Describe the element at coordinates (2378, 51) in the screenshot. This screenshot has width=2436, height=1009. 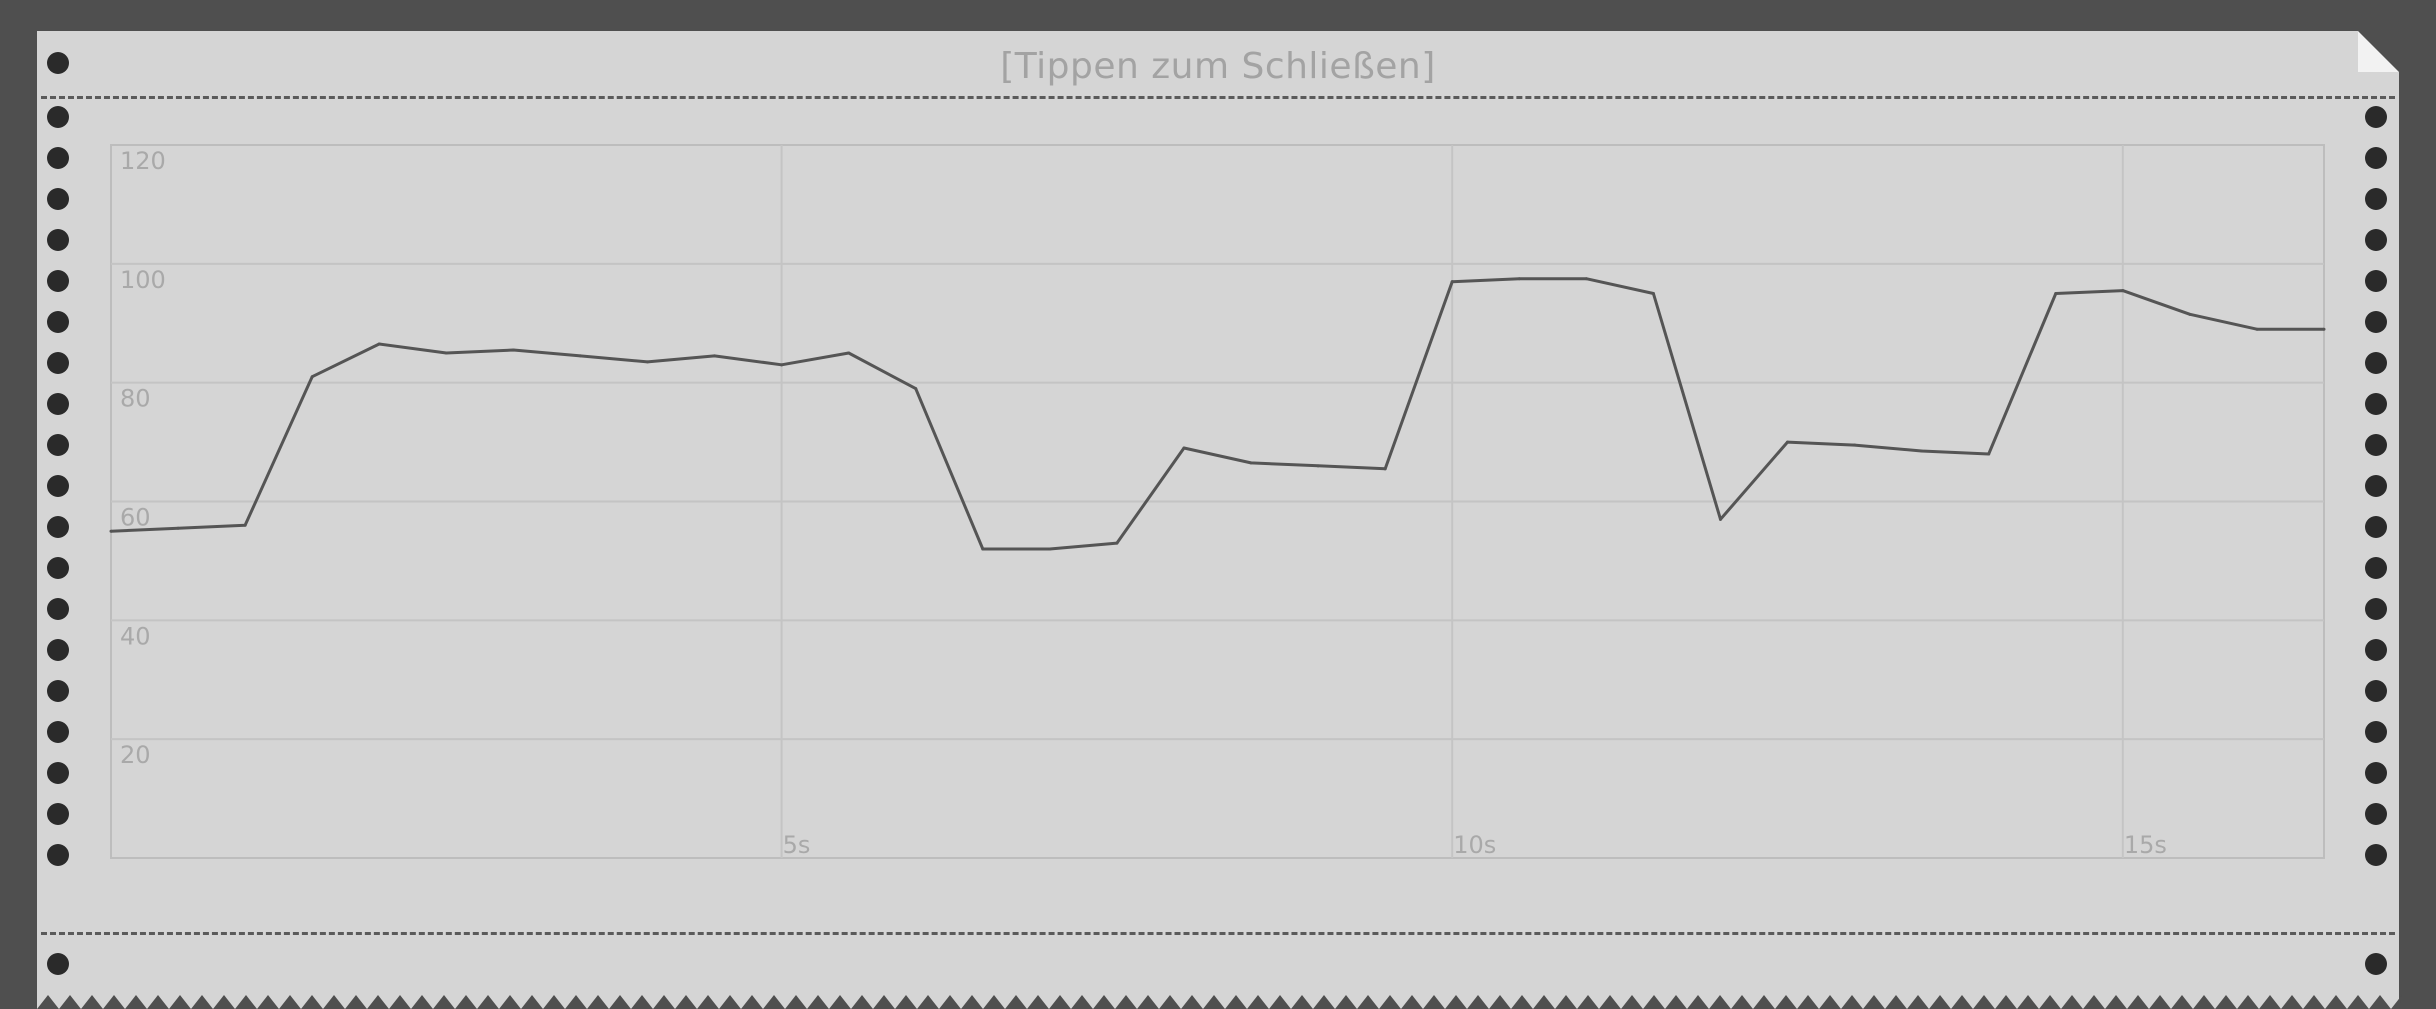
I see `folded-corner-shadow` at that location.